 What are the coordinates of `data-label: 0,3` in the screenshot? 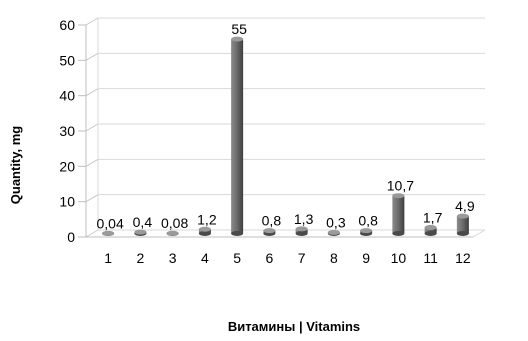 It's located at (336, 222).